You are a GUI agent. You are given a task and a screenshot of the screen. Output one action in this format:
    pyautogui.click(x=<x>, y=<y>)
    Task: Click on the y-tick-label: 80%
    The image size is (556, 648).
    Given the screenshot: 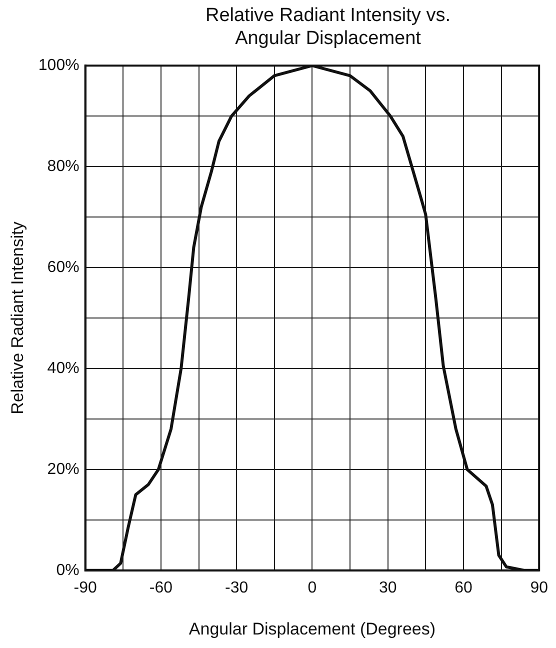 What is the action you would take?
    pyautogui.click(x=63, y=166)
    